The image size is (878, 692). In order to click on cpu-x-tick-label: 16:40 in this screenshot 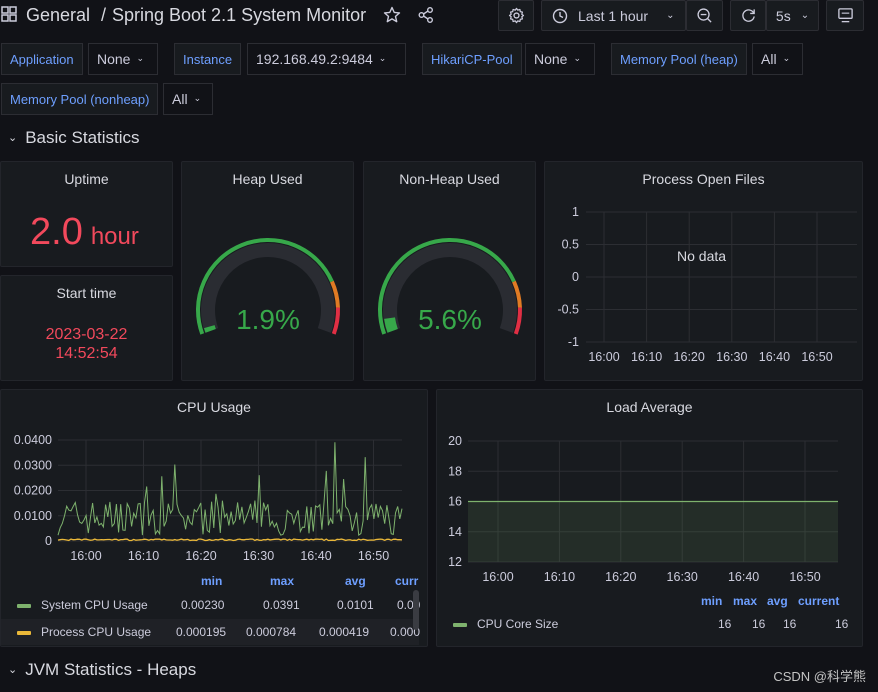, I will do `click(315, 556)`.